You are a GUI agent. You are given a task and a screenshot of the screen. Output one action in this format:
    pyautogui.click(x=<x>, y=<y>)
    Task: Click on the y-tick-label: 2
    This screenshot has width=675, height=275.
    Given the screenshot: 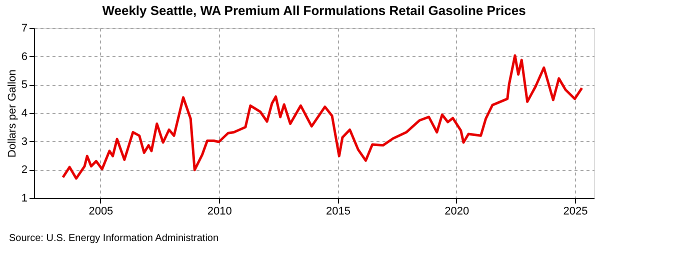 What is the action you would take?
    pyautogui.click(x=24, y=170)
    